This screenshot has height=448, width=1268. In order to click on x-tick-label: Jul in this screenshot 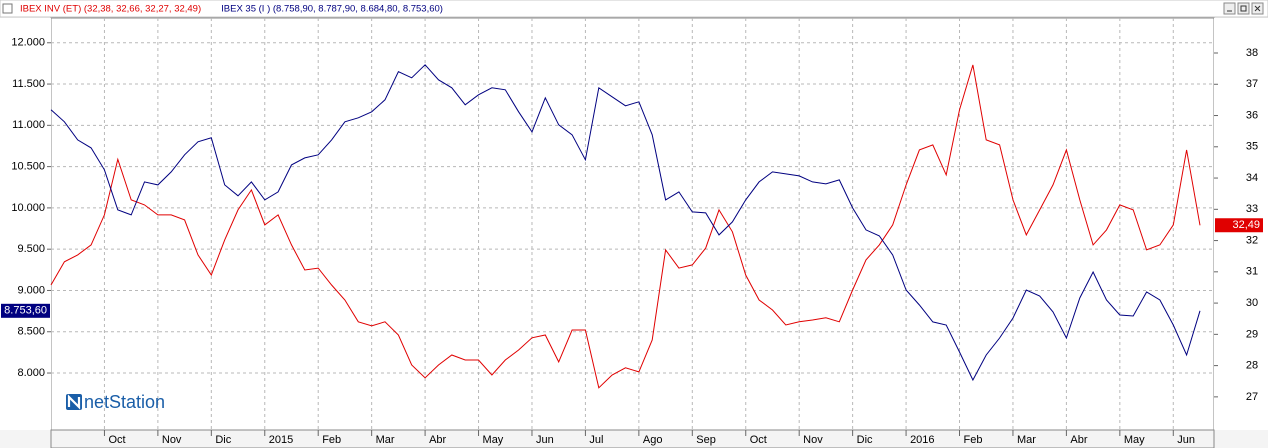, I will do `click(596, 440)`.